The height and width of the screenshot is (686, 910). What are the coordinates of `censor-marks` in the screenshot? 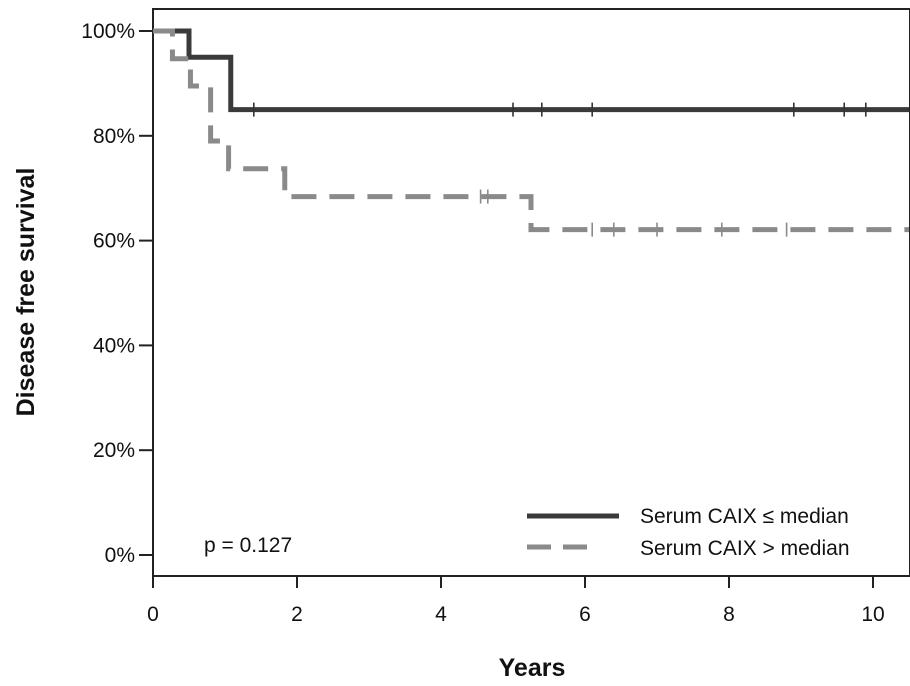 It's located at (560, 169).